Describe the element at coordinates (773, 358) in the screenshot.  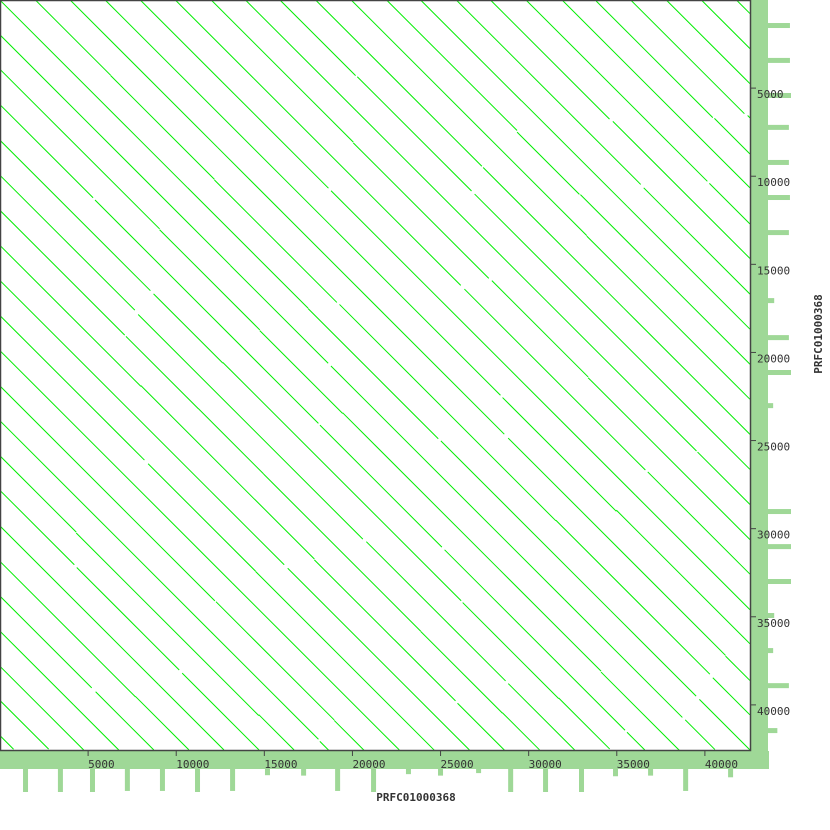
I see `y-tick-label: 20000` at that location.